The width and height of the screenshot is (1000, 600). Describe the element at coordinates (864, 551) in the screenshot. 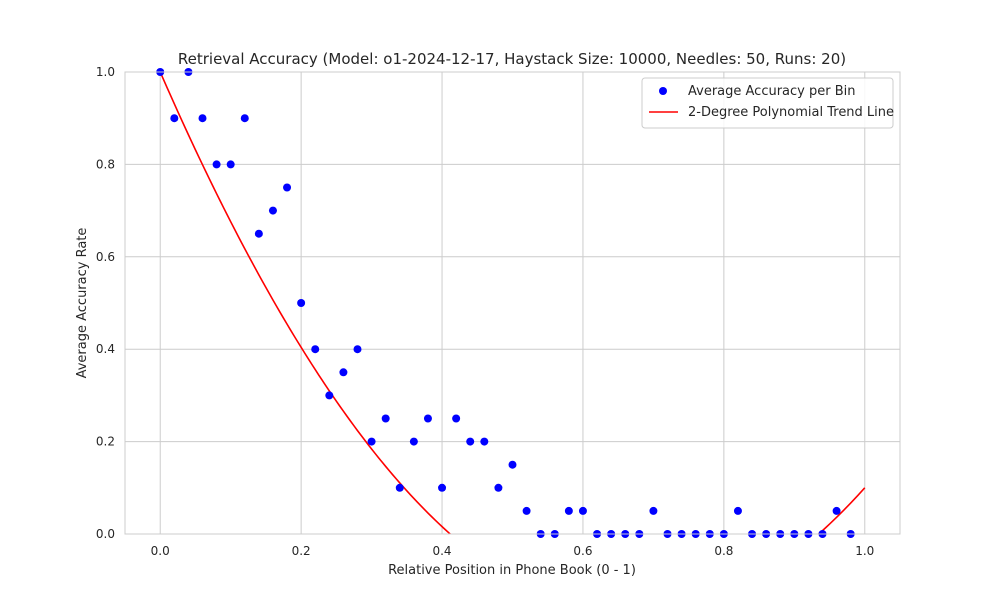

I see `x-tick-label: 1.0` at that location.